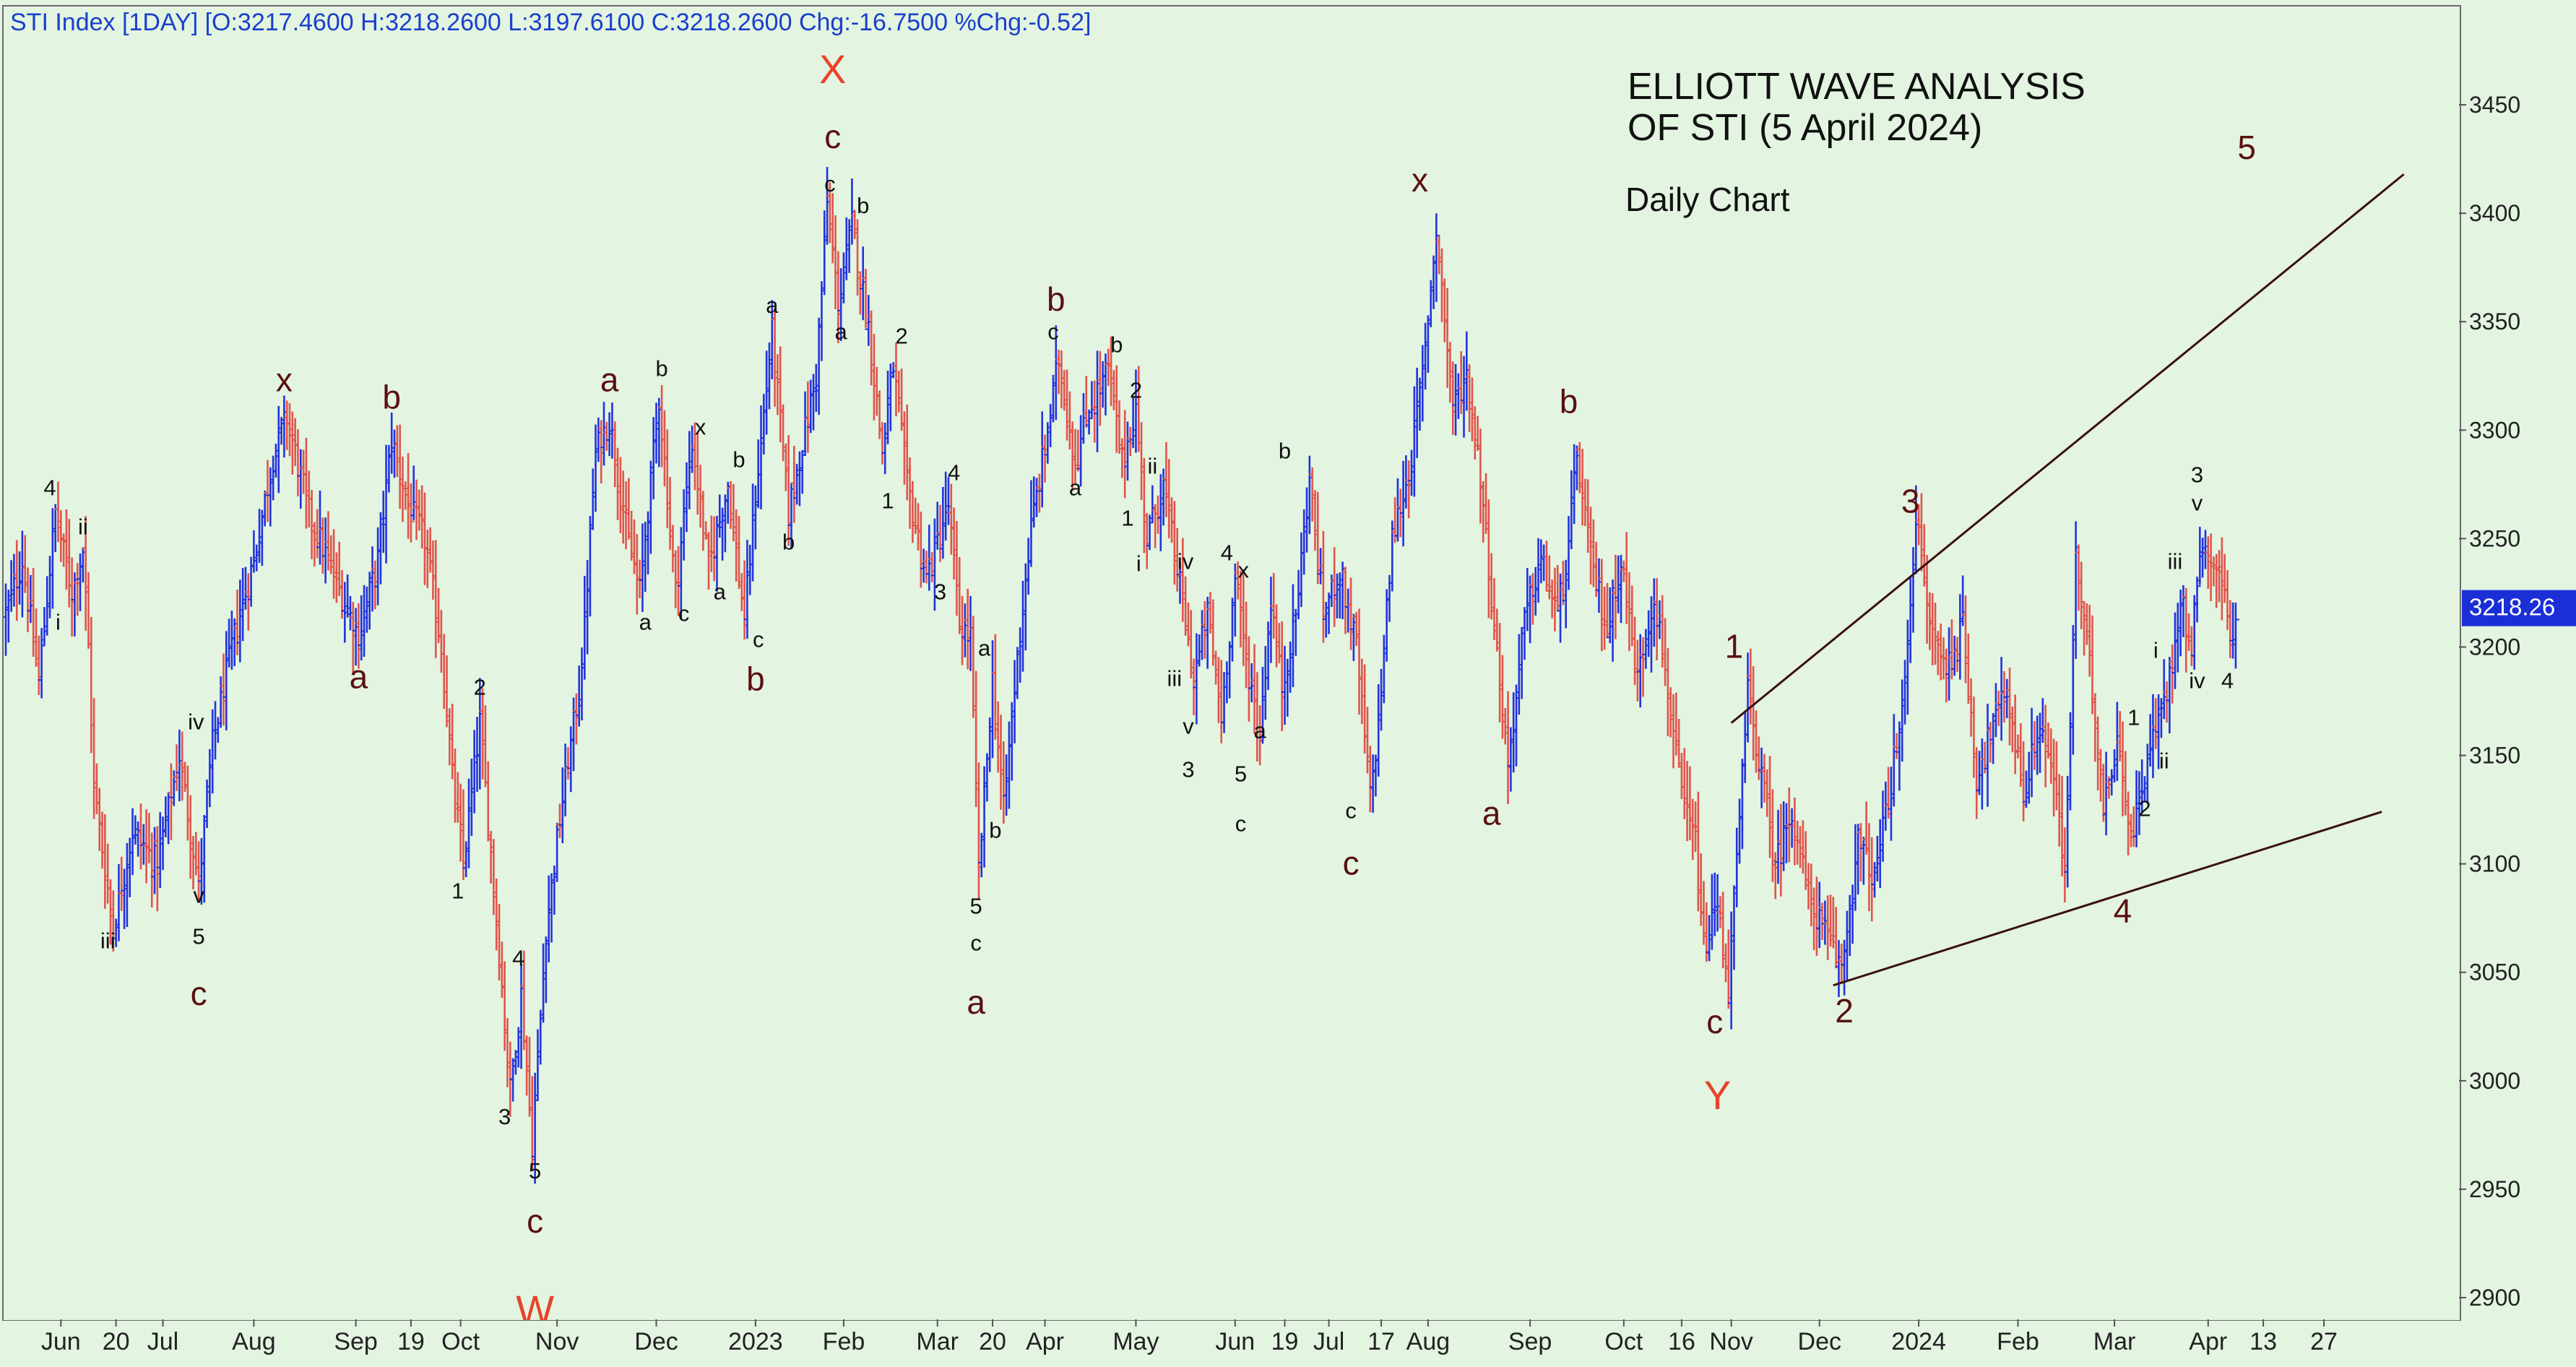  What do you see at coordinates (1682, 1341) in the screenshot?
I see `x-tick-label: 16` at bounding box center [1682, 1341].